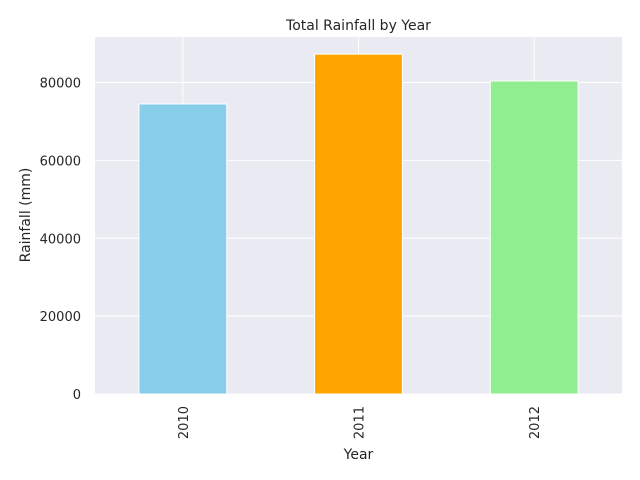 The image size is (640, 480). What do you see at coordinates (358, 26) in the screenshot?
I see `chart-title: Total Rainfall by Year` at bounding box center [358, 26].